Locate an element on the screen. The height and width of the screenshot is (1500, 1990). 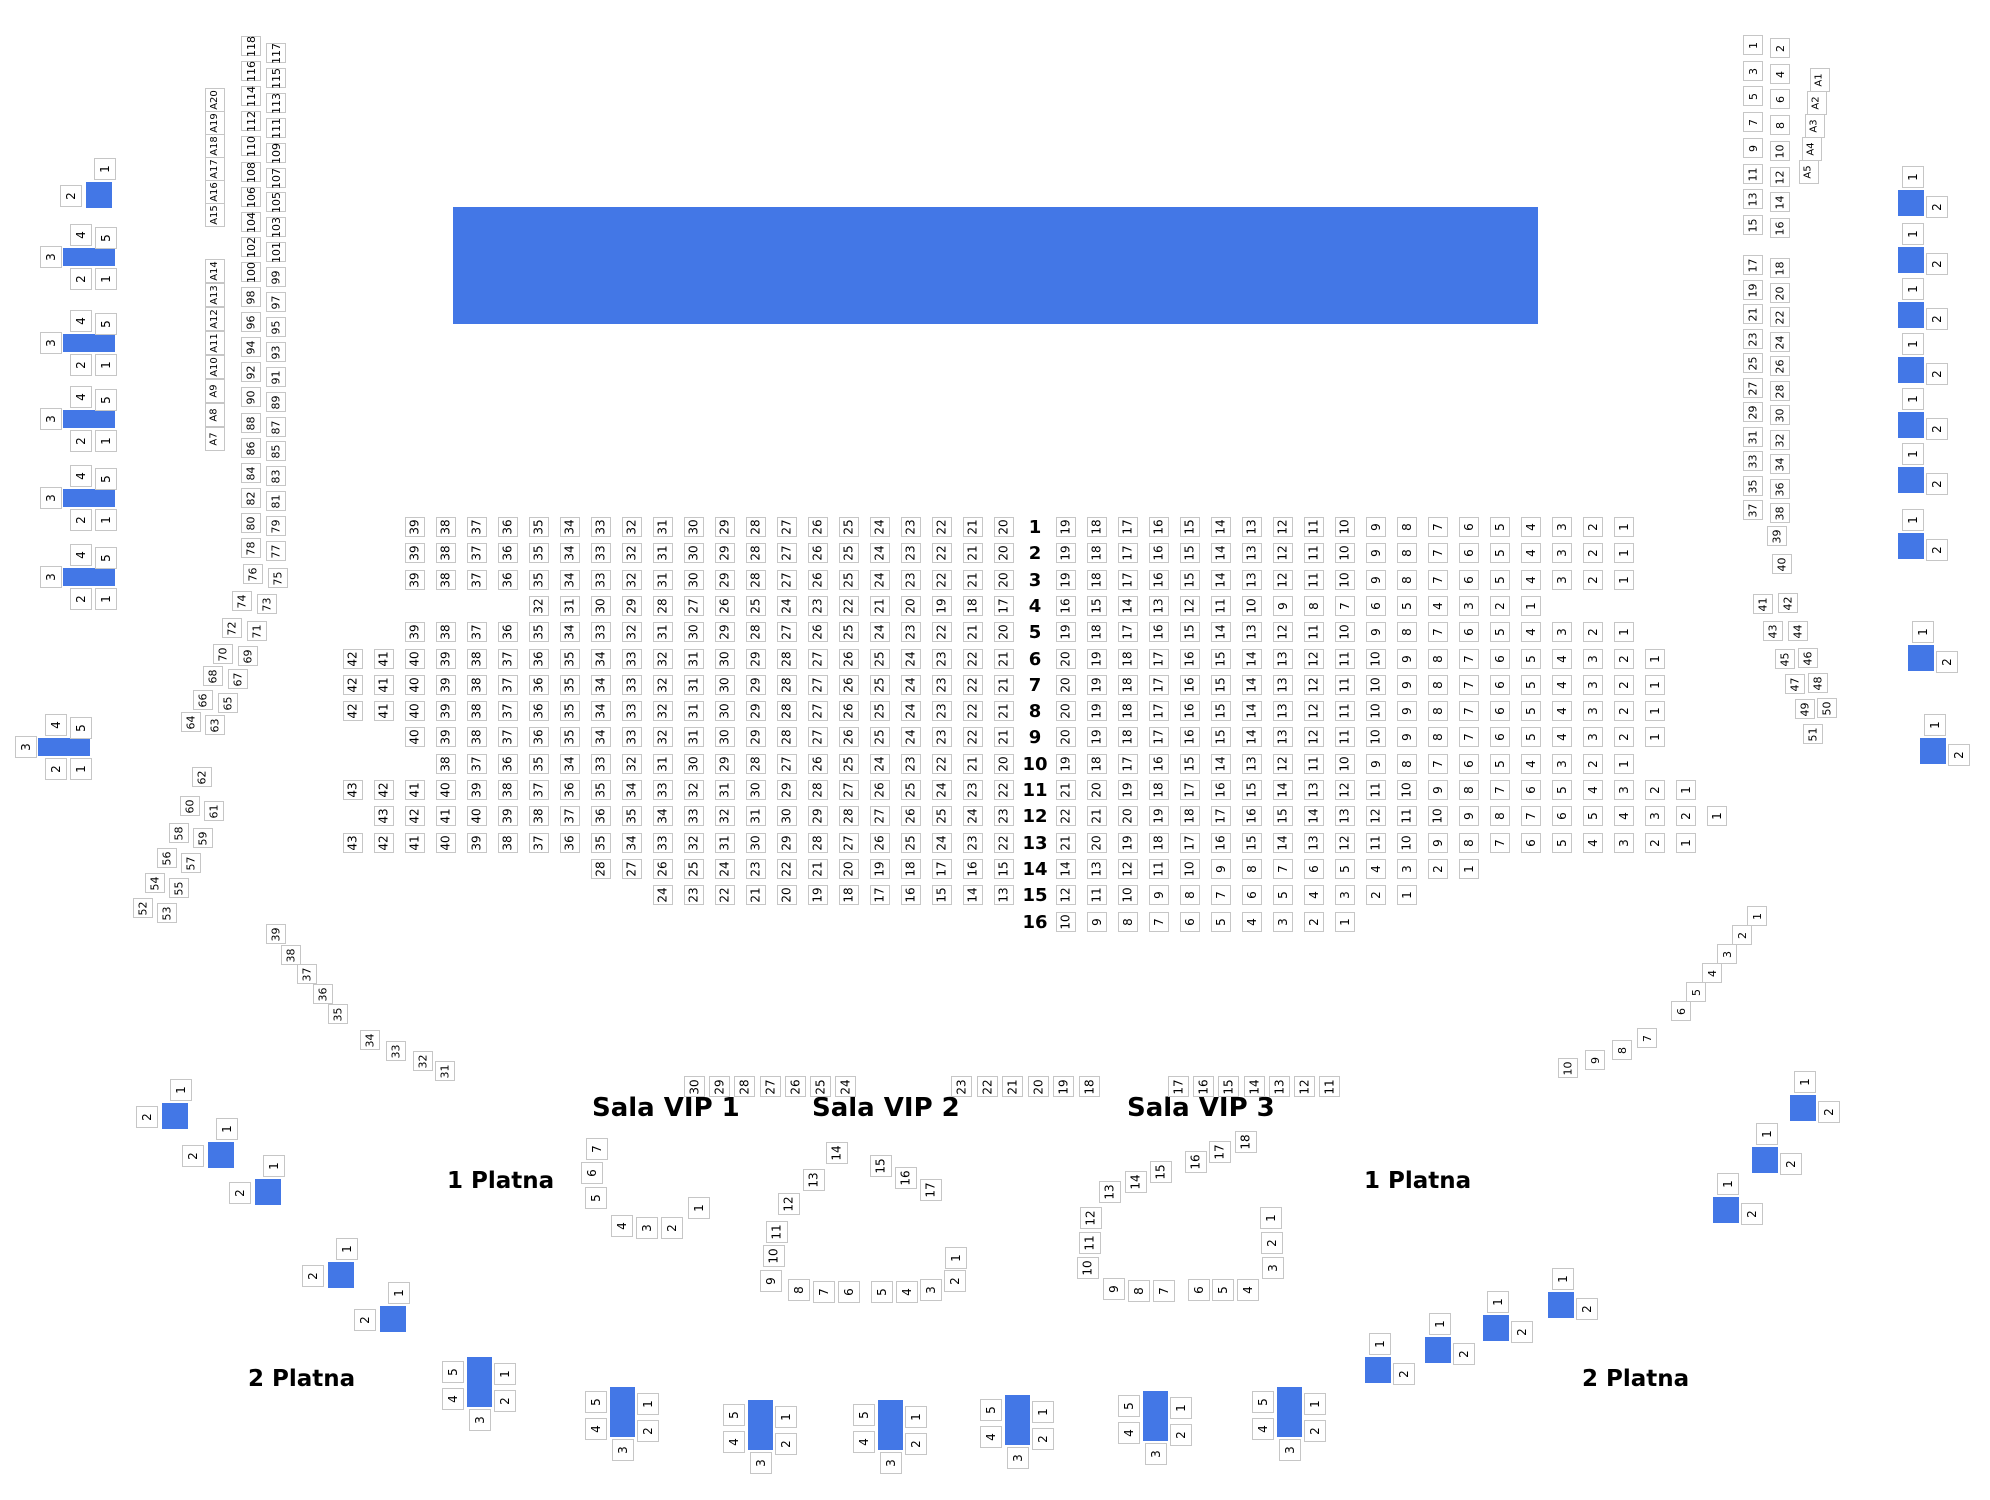
seat: A20 is located at coordinates (215, 100).